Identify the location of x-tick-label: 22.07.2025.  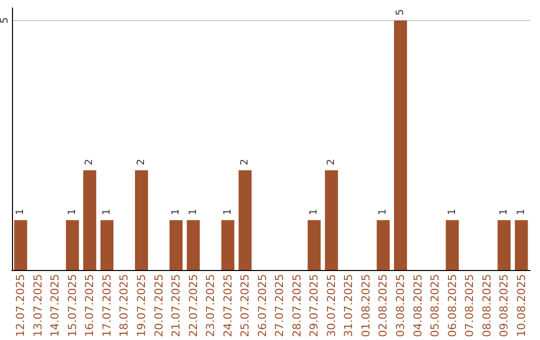
(193, 305).